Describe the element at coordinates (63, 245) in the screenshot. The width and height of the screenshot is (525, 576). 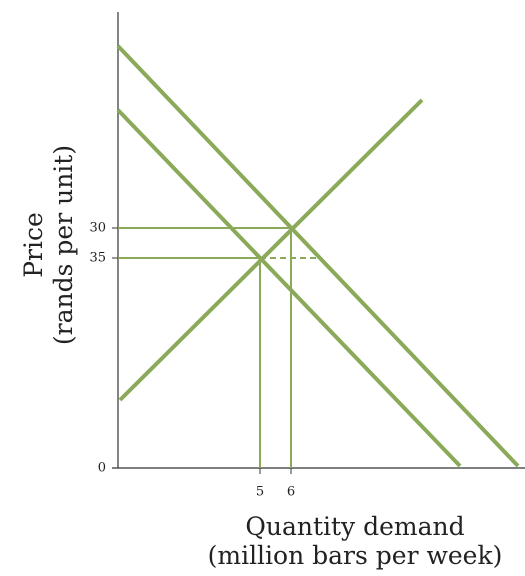
I see `y-axis-subtitle: (rands per unit)` at that location.